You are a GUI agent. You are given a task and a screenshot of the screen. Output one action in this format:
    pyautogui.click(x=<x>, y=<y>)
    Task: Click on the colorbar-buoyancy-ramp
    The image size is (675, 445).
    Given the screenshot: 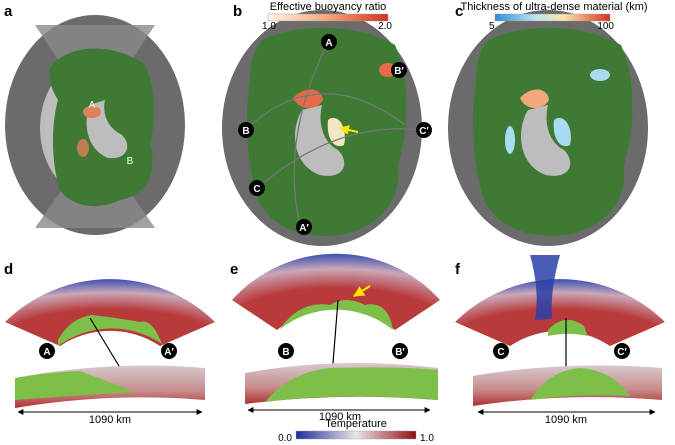 What is the action you would take?
    pyautogui.click(x=328, y=17)
    